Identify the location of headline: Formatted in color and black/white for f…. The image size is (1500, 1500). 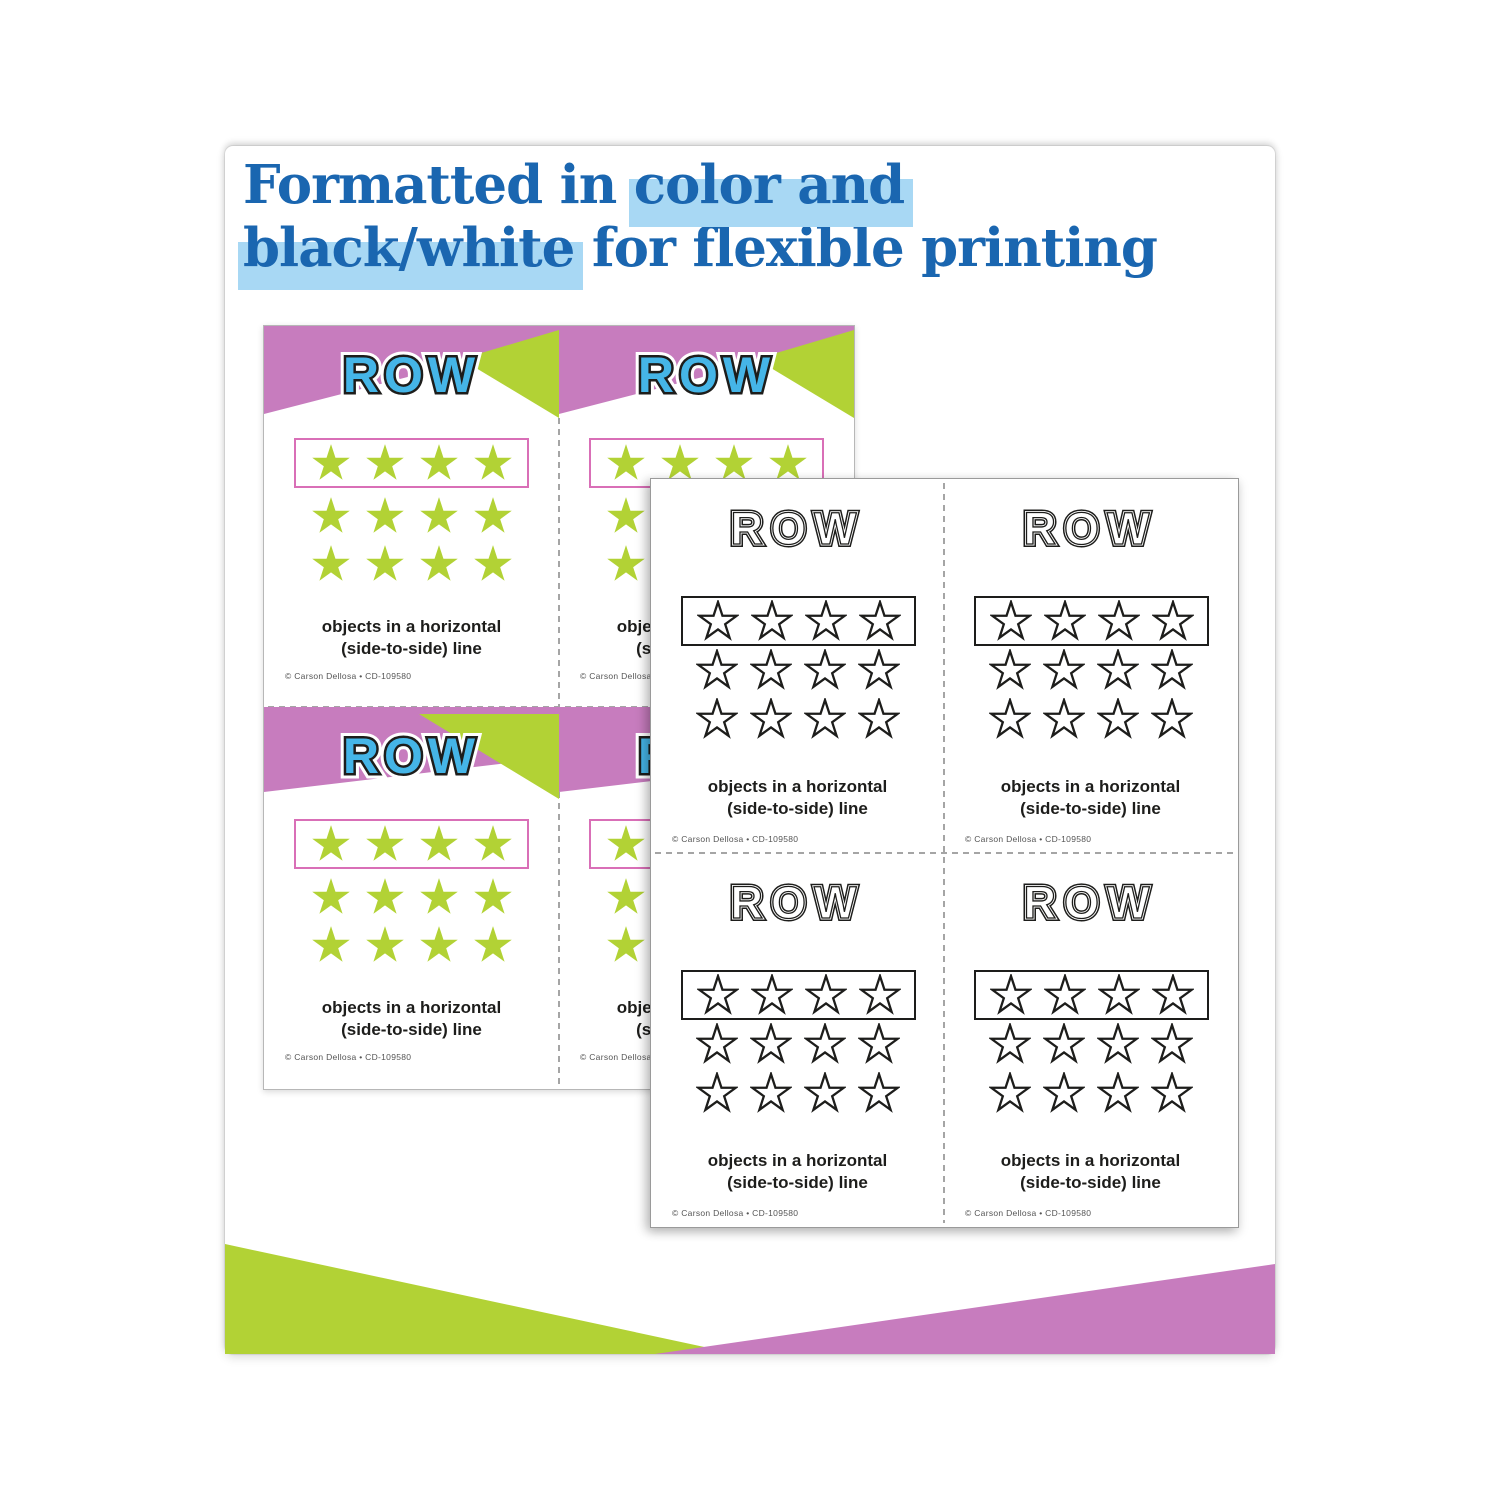
(748, 217).